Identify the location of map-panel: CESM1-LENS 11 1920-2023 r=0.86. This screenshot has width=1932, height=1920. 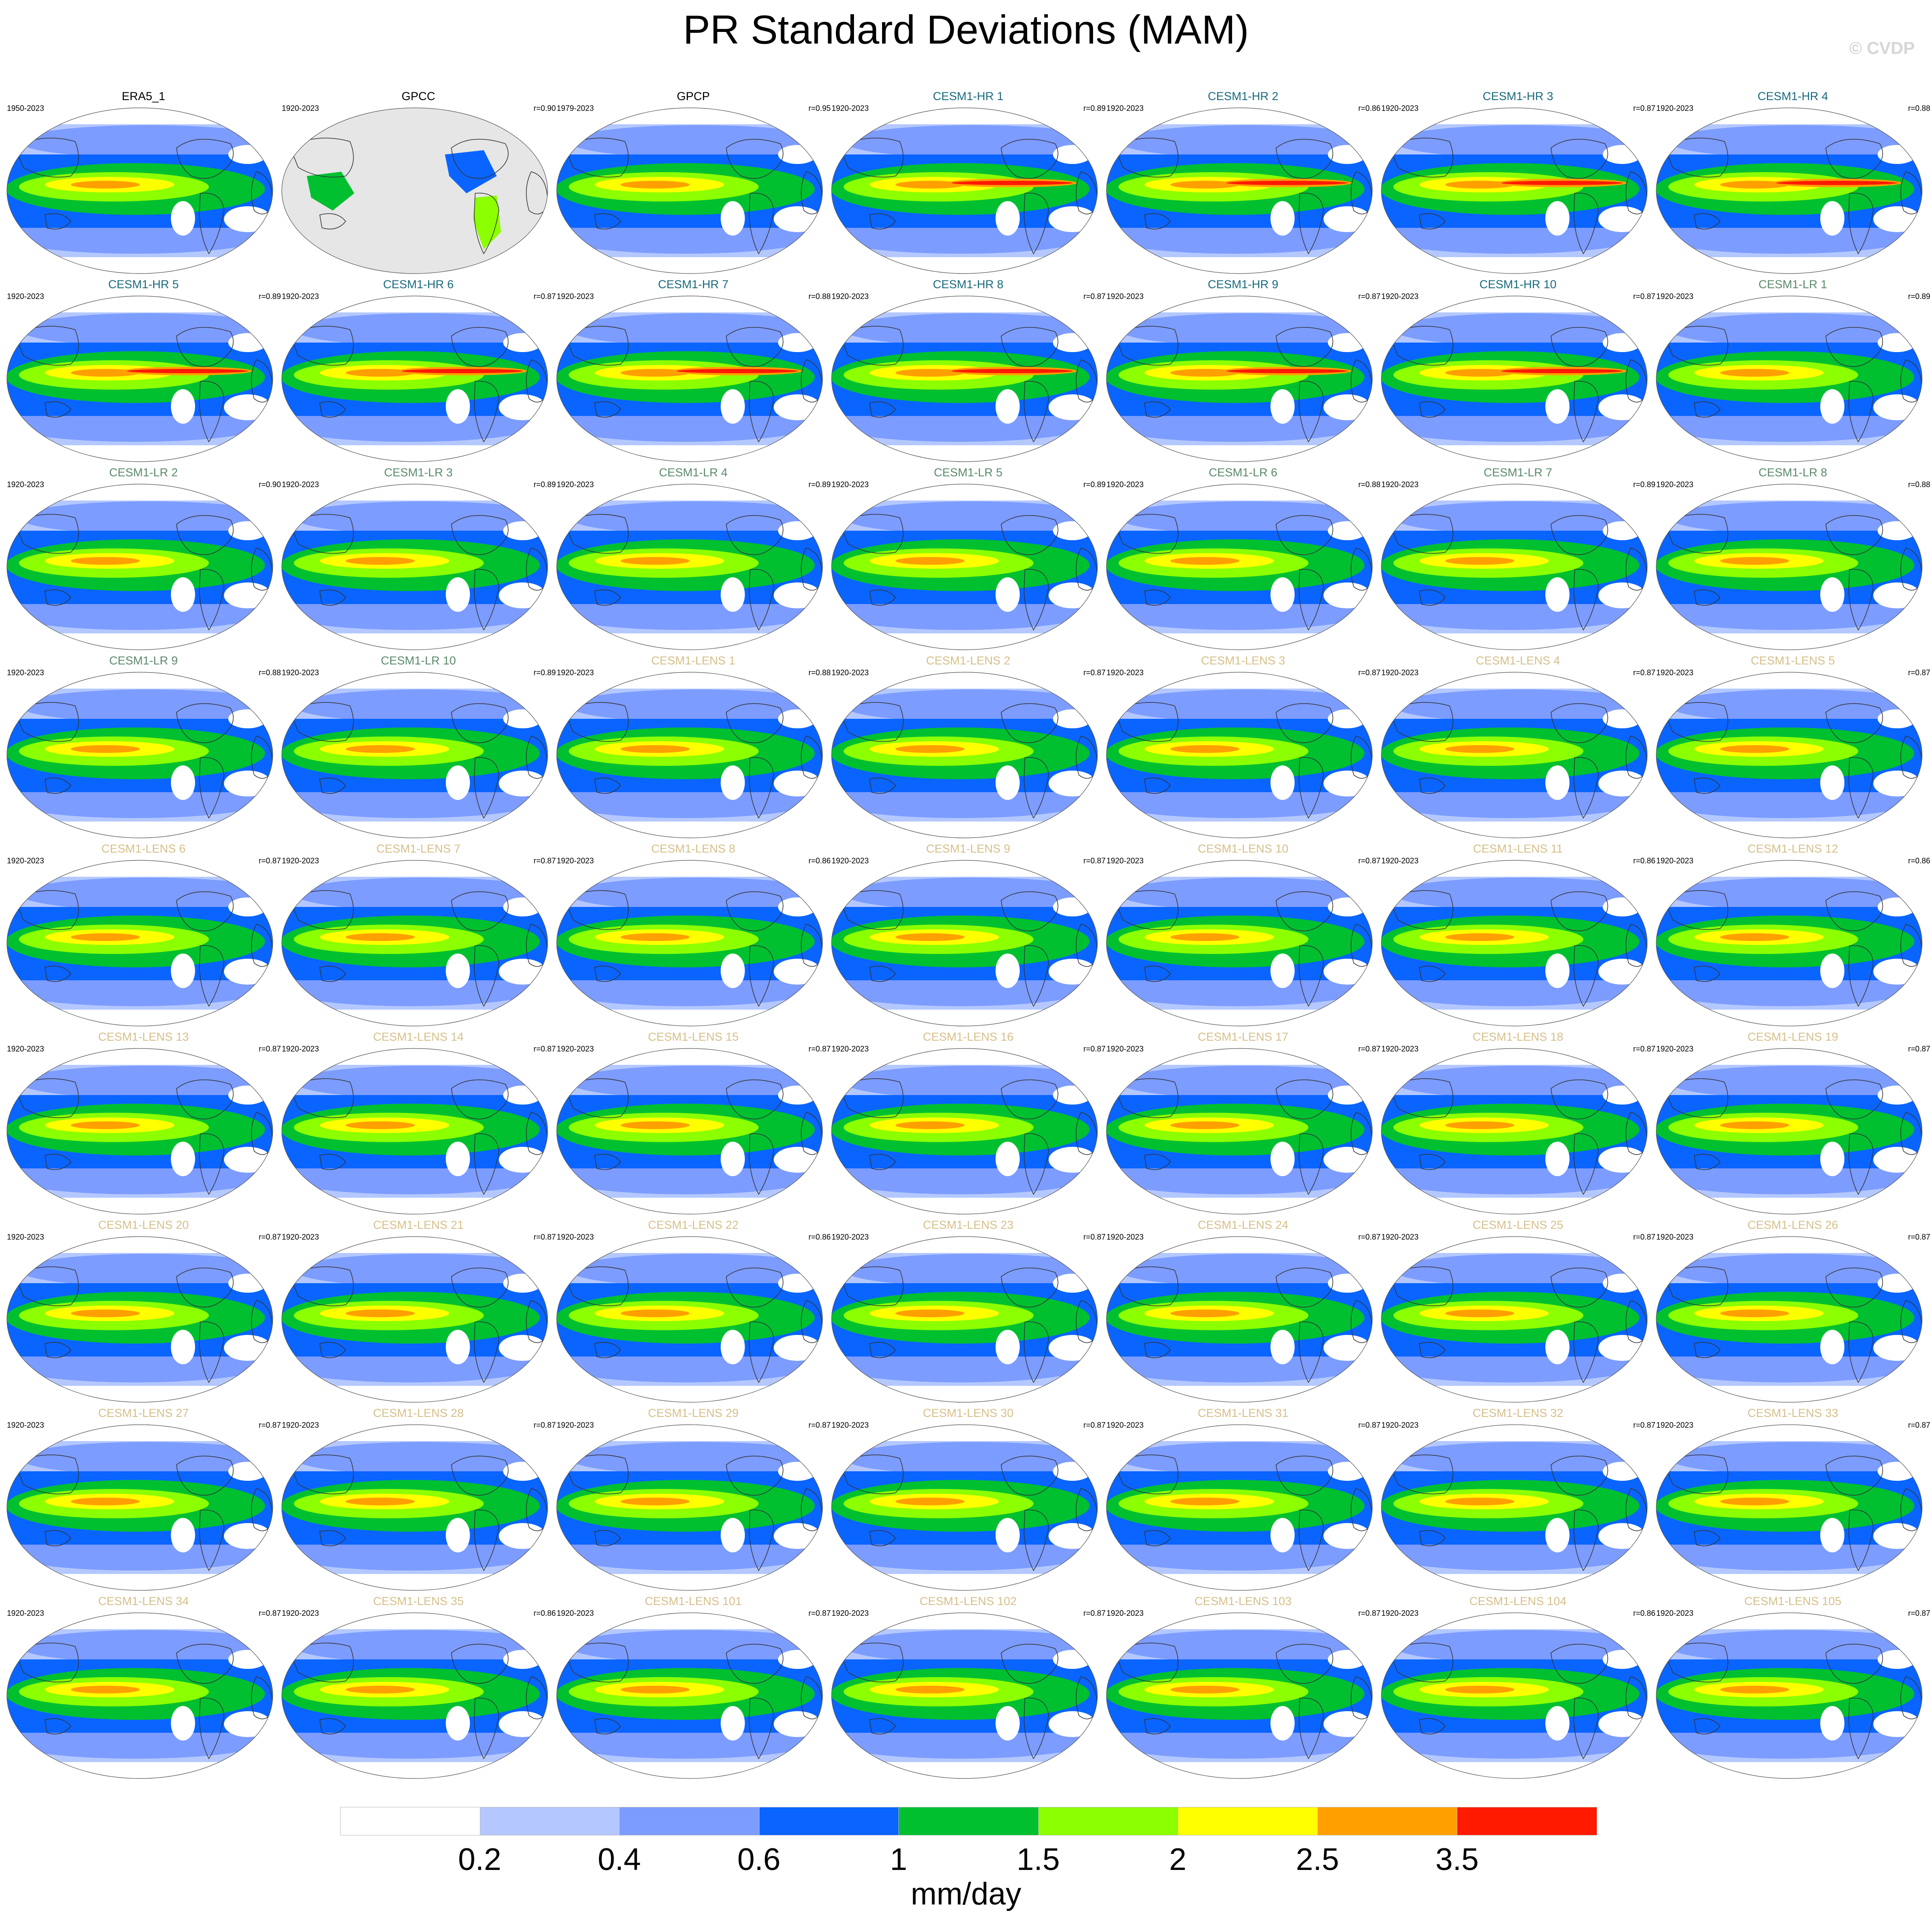
(1517, 933).